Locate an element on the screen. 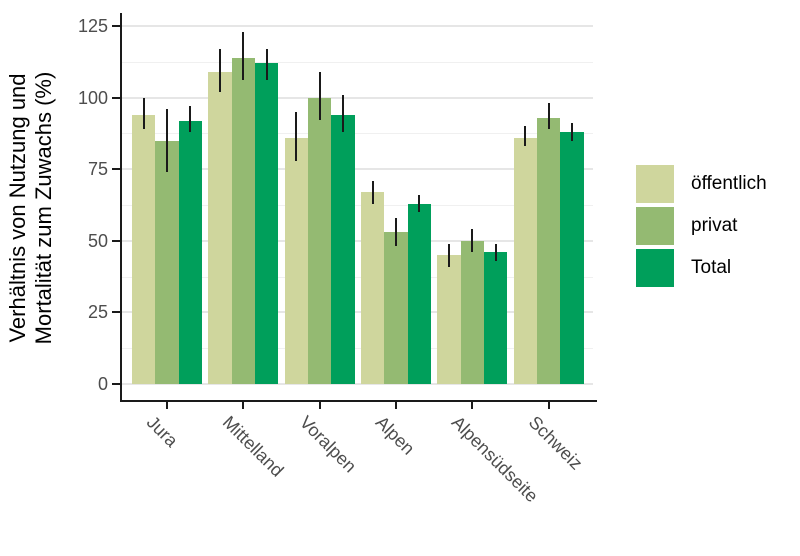 The width and height of the screenshot is (800, 556). y-tick-label: 100 is located at coordinates (92, 97).